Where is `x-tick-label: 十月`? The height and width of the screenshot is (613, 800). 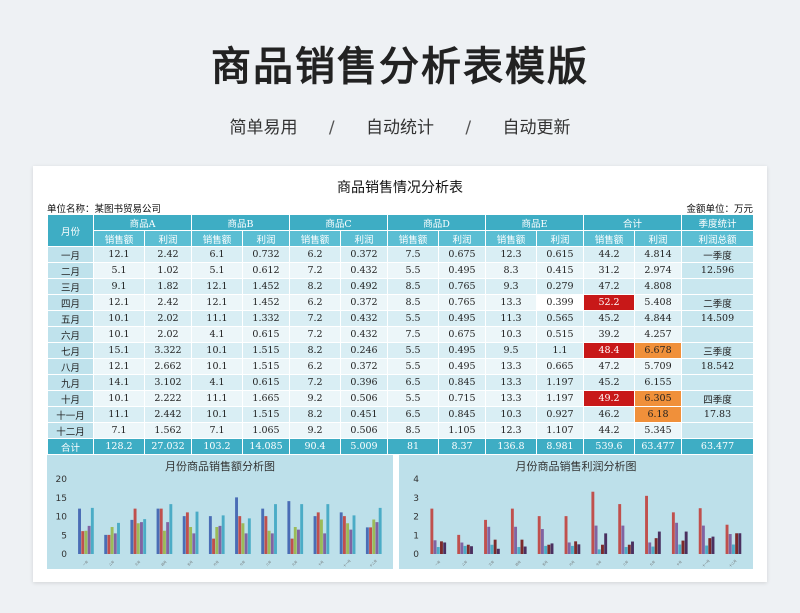 x-tick-label: 十月 is located at coordinates (321, 563).